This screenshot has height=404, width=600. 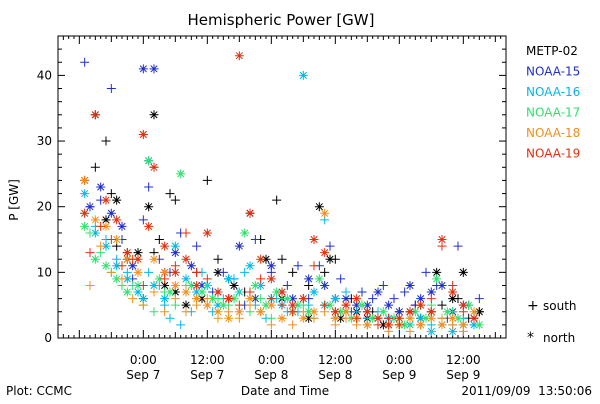 I want to click on chart-title: Hemispheric Power [GW], so click(x=281, y=20).